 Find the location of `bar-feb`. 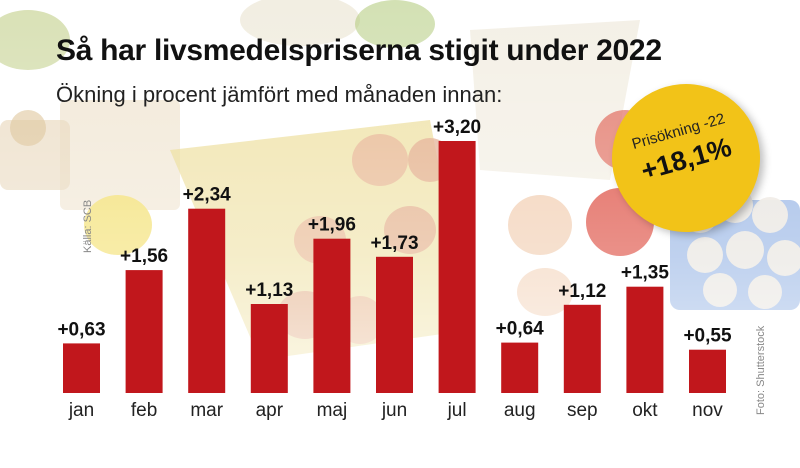

bar-feb is located at coordinates (144, 331).